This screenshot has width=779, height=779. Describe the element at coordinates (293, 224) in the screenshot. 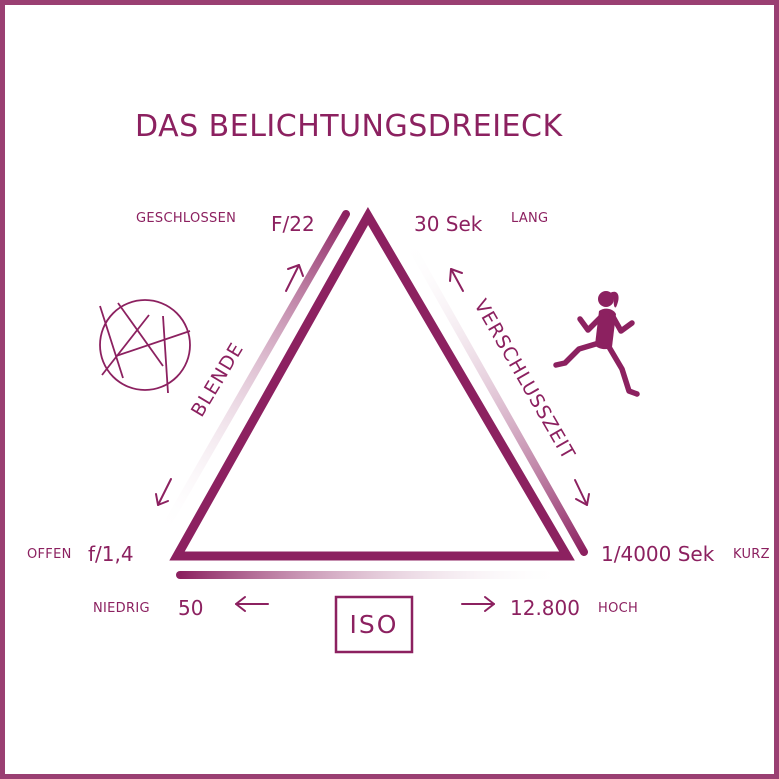

I see `aperture-closed-value: F/22` at that location.